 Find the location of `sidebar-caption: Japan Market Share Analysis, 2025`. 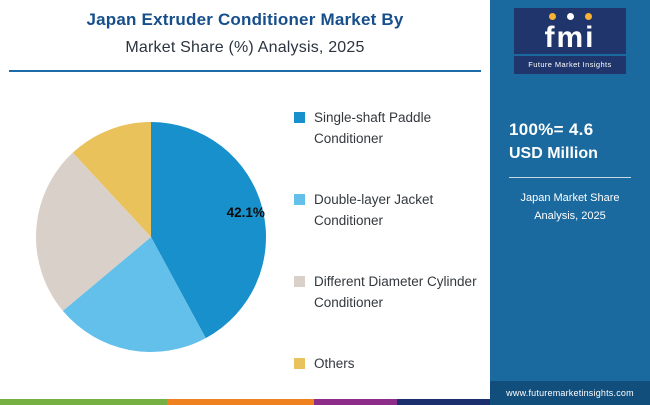

sidebar-caption: Japan Market Share Analysis, 2025 is located at coordinates (570, 207).